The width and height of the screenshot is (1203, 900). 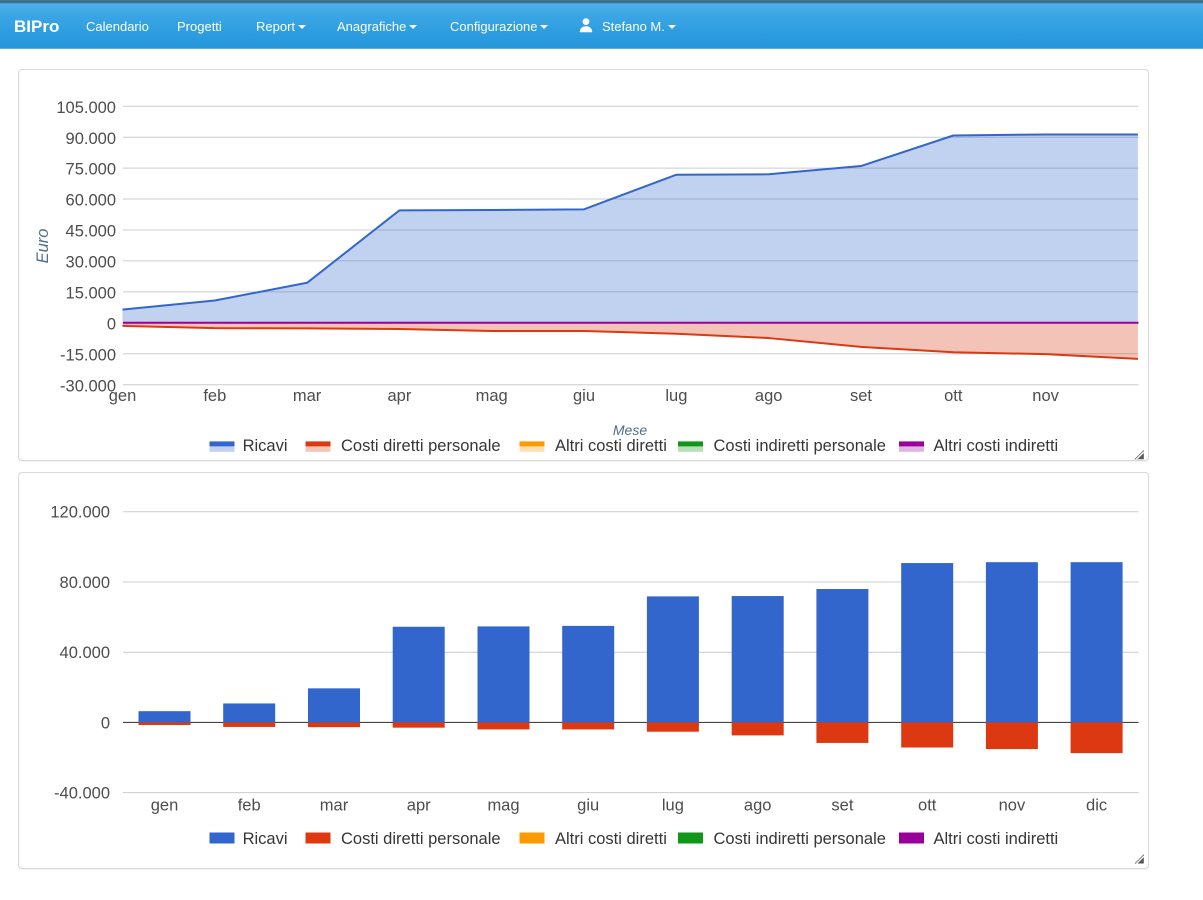 I want to click on svg-text: 15.000, so click(x=91, y=294).